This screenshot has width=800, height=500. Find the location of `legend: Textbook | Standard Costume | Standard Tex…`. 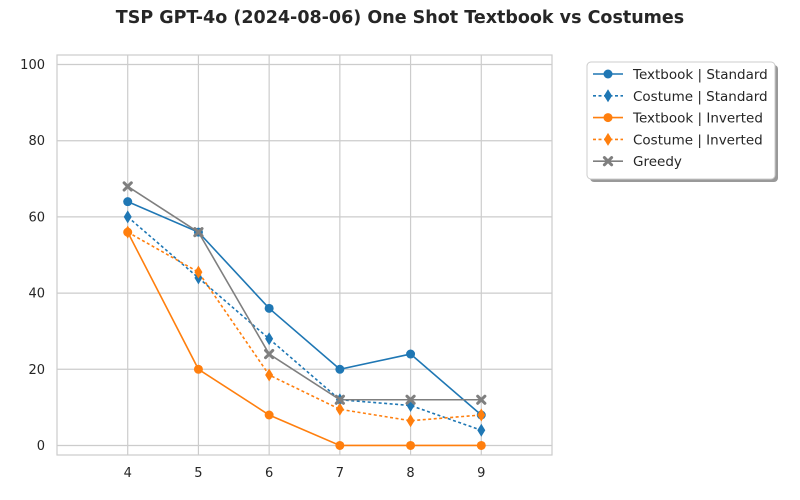

legend: Textbook | Standard Costume | Standard Tex… is located at coordinates (682, 121).